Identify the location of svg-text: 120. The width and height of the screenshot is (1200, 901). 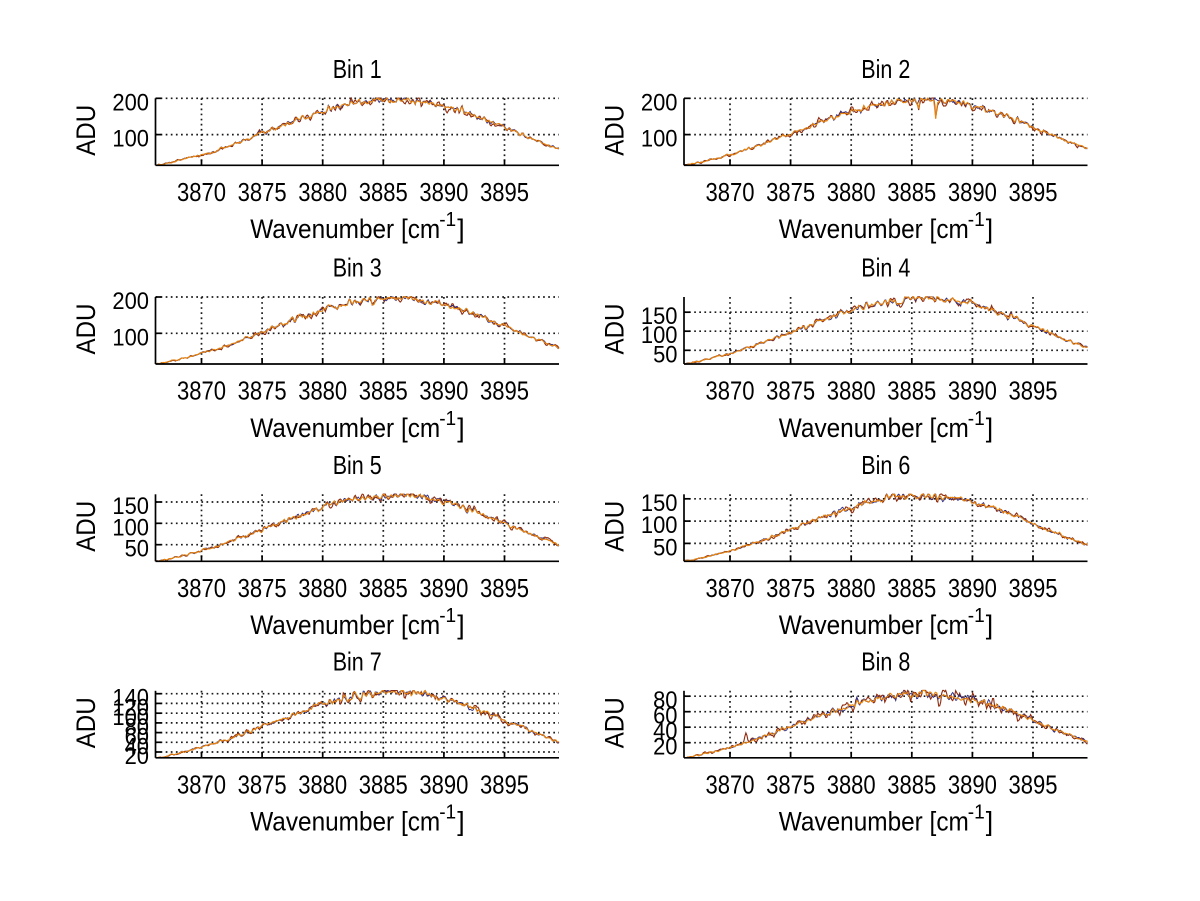
(130, 707).